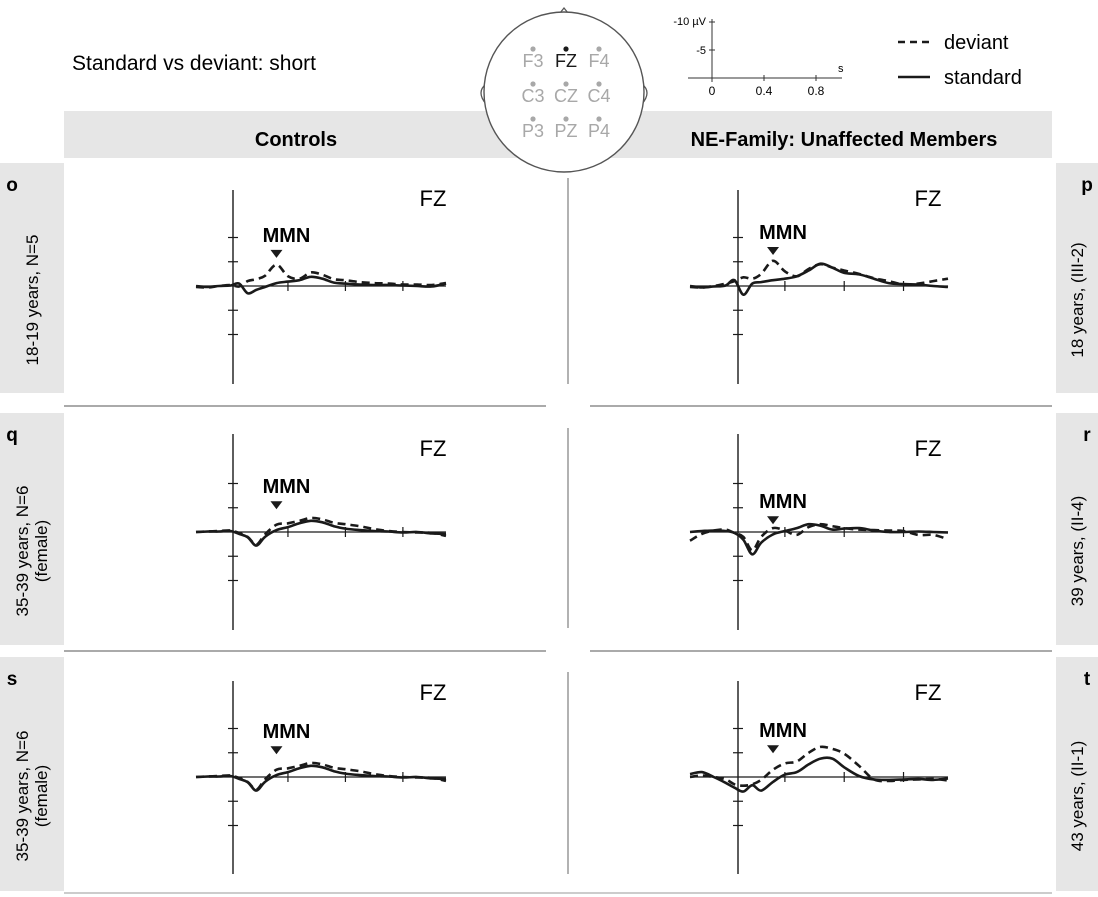 The height and width of the screenshot is (897, 1098). What do you see at coordinates (276, 750) in the screenshot?
I see `mmn-marker-s` at bounding box center [276, 750].